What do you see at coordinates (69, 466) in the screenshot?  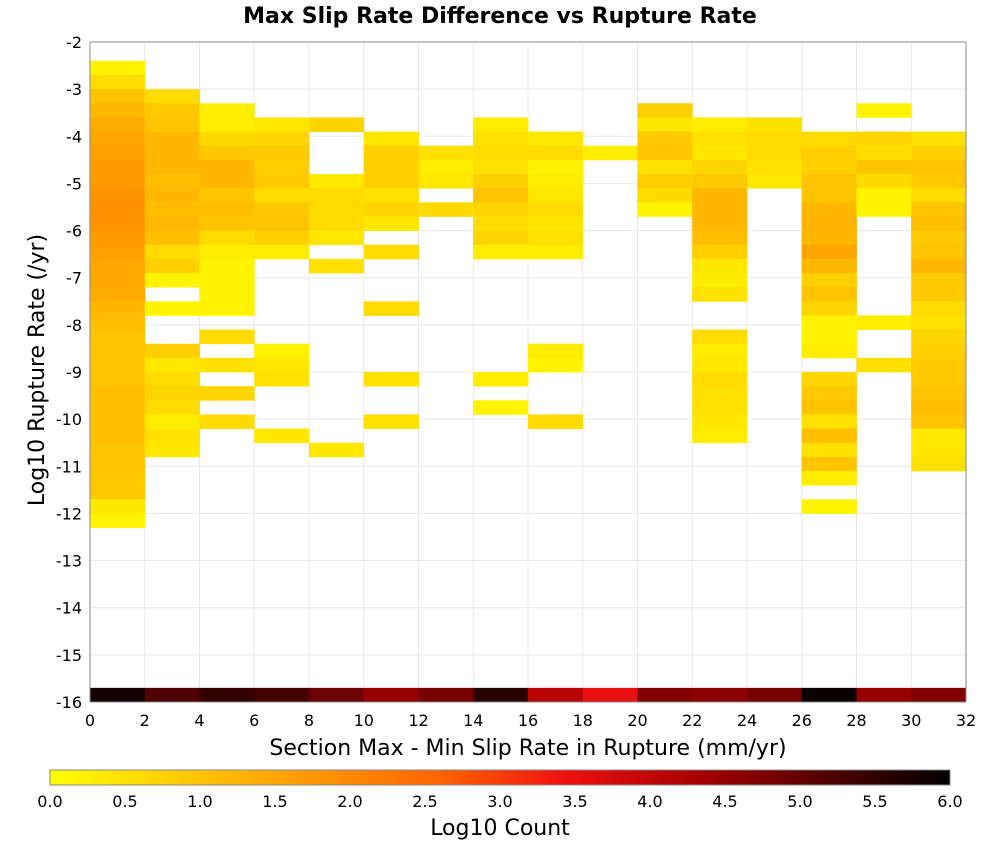 I see `y-tick-label: -11` at bounding box center [69, 466].